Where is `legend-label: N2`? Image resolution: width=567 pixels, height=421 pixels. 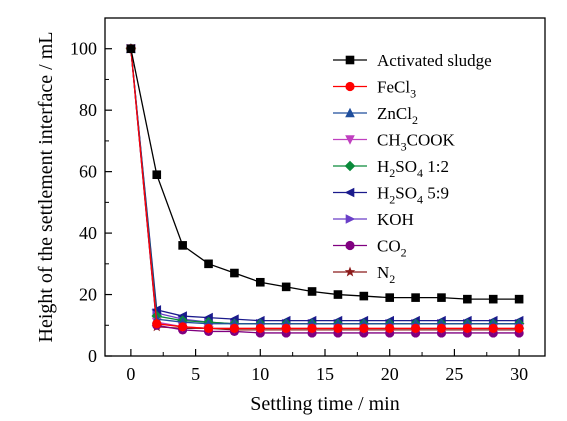
legend-label: N2 is located at coordinates (386, 274).